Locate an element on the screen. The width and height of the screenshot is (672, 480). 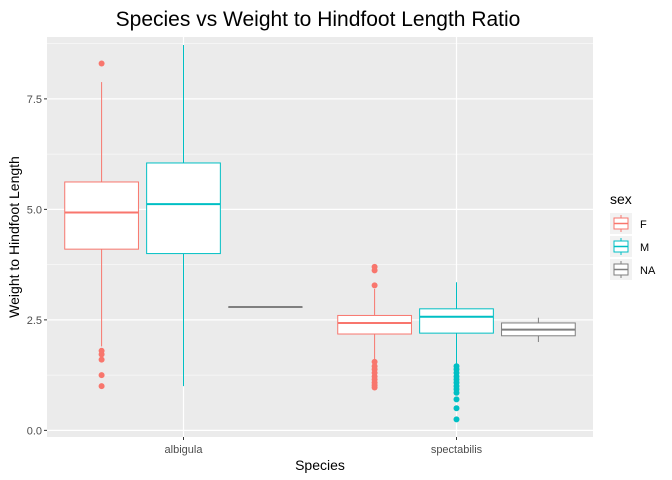
box-F-spectabilis is located at coordinates (374, 327).